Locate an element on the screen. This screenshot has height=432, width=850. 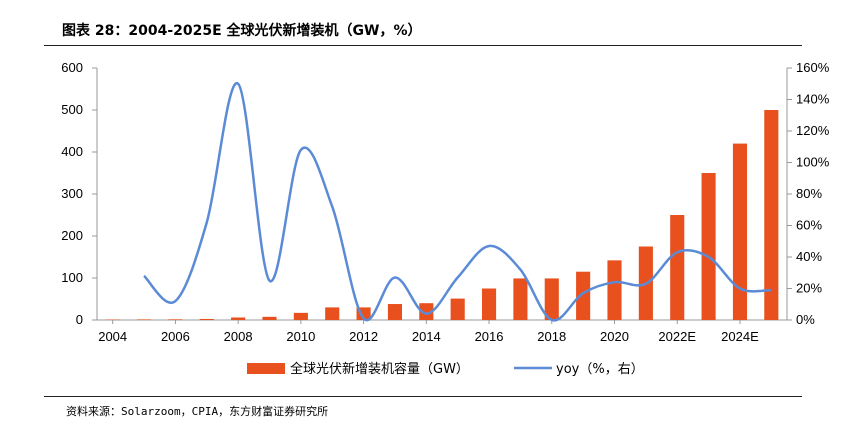
y-left-tick-label: 100 is located at coordinates (72, 277).